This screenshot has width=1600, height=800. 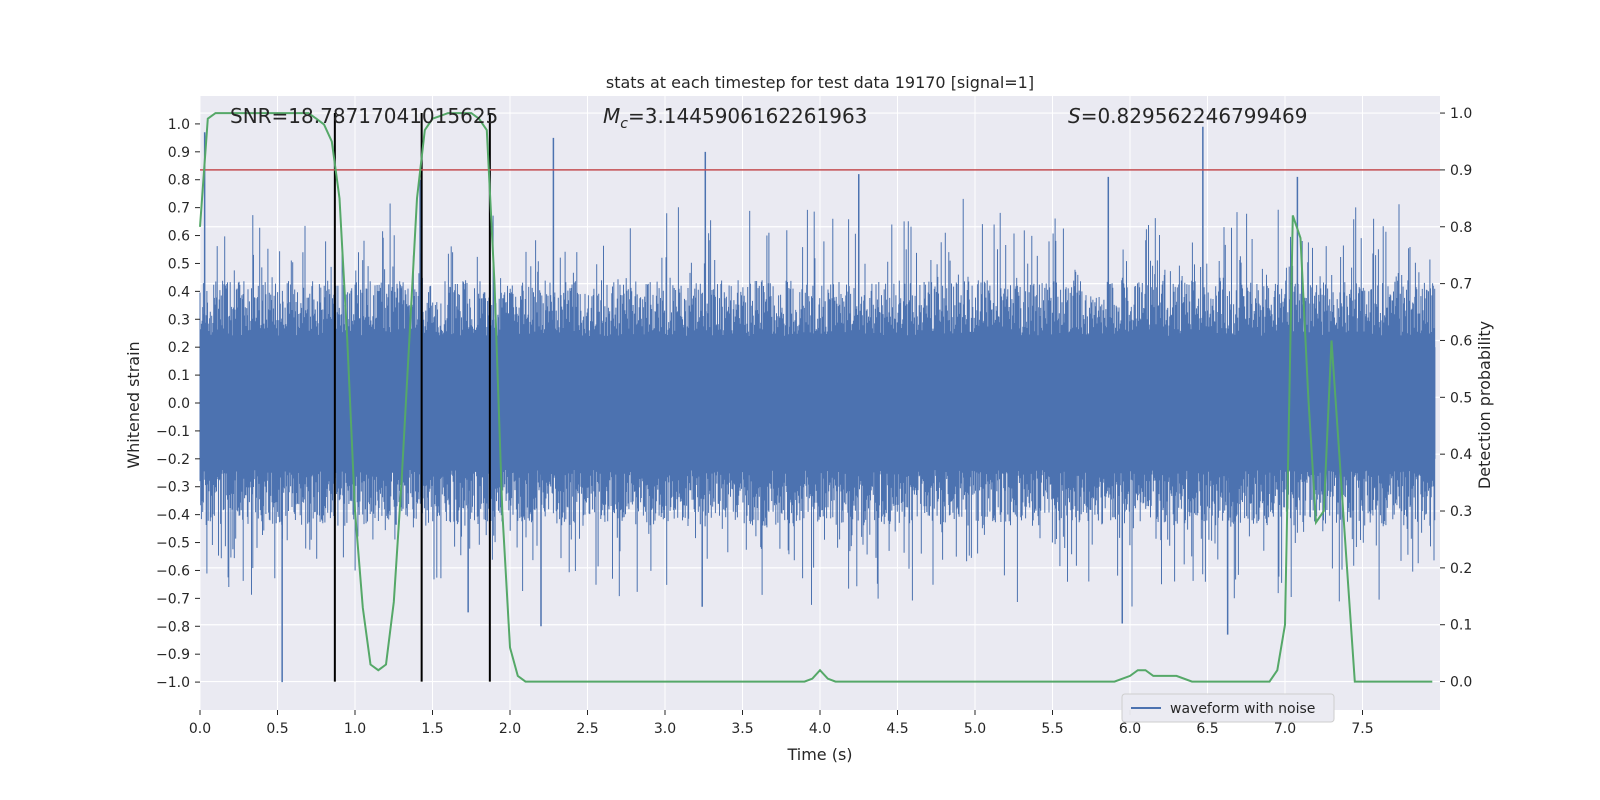 What do you see at coordinates (747, 116) in the screenshot?
I see `mc-value: =3.1445906162261963` at bounding box center [747, 116].